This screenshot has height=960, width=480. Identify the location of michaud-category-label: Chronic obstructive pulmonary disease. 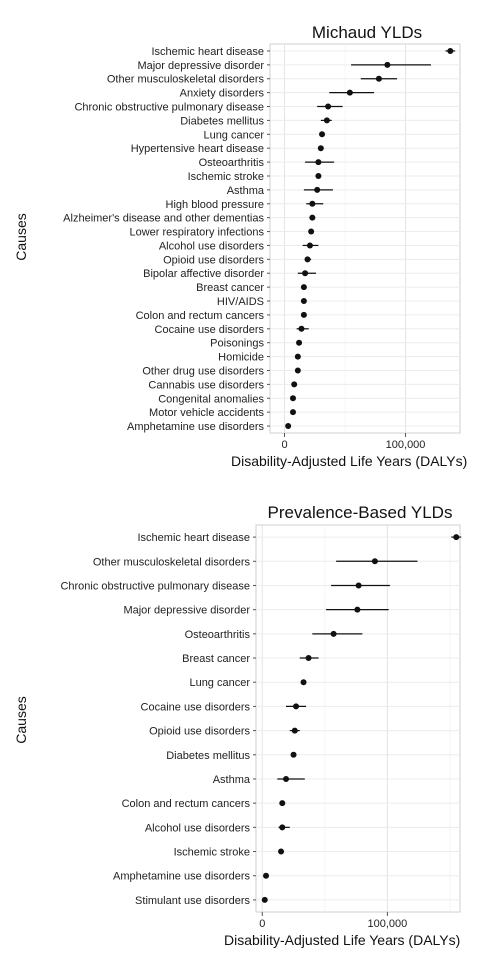
(169, 108).